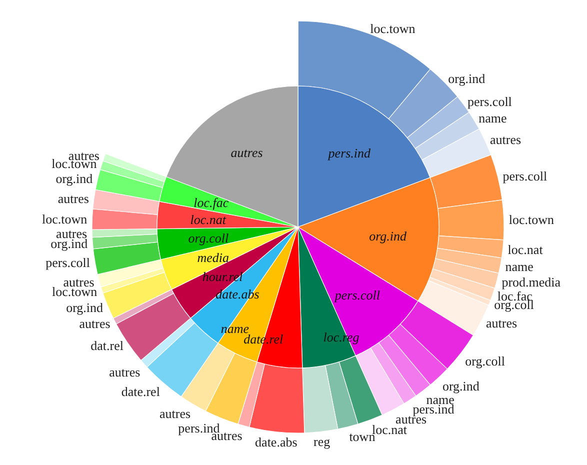 This screenshot has width=587, height=465. I want to click on slice-label: dat.rel, so click(107, 346).